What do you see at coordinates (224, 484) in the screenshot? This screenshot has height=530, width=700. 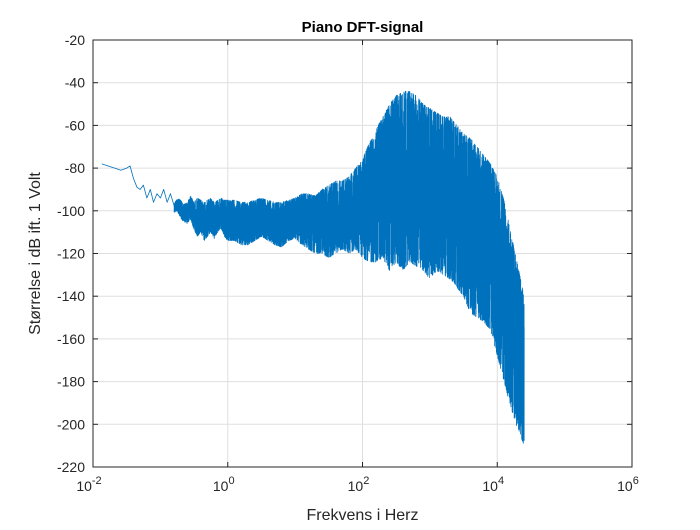 I see `x-tick-label: 10⁰` at bounding box center [224, 484].